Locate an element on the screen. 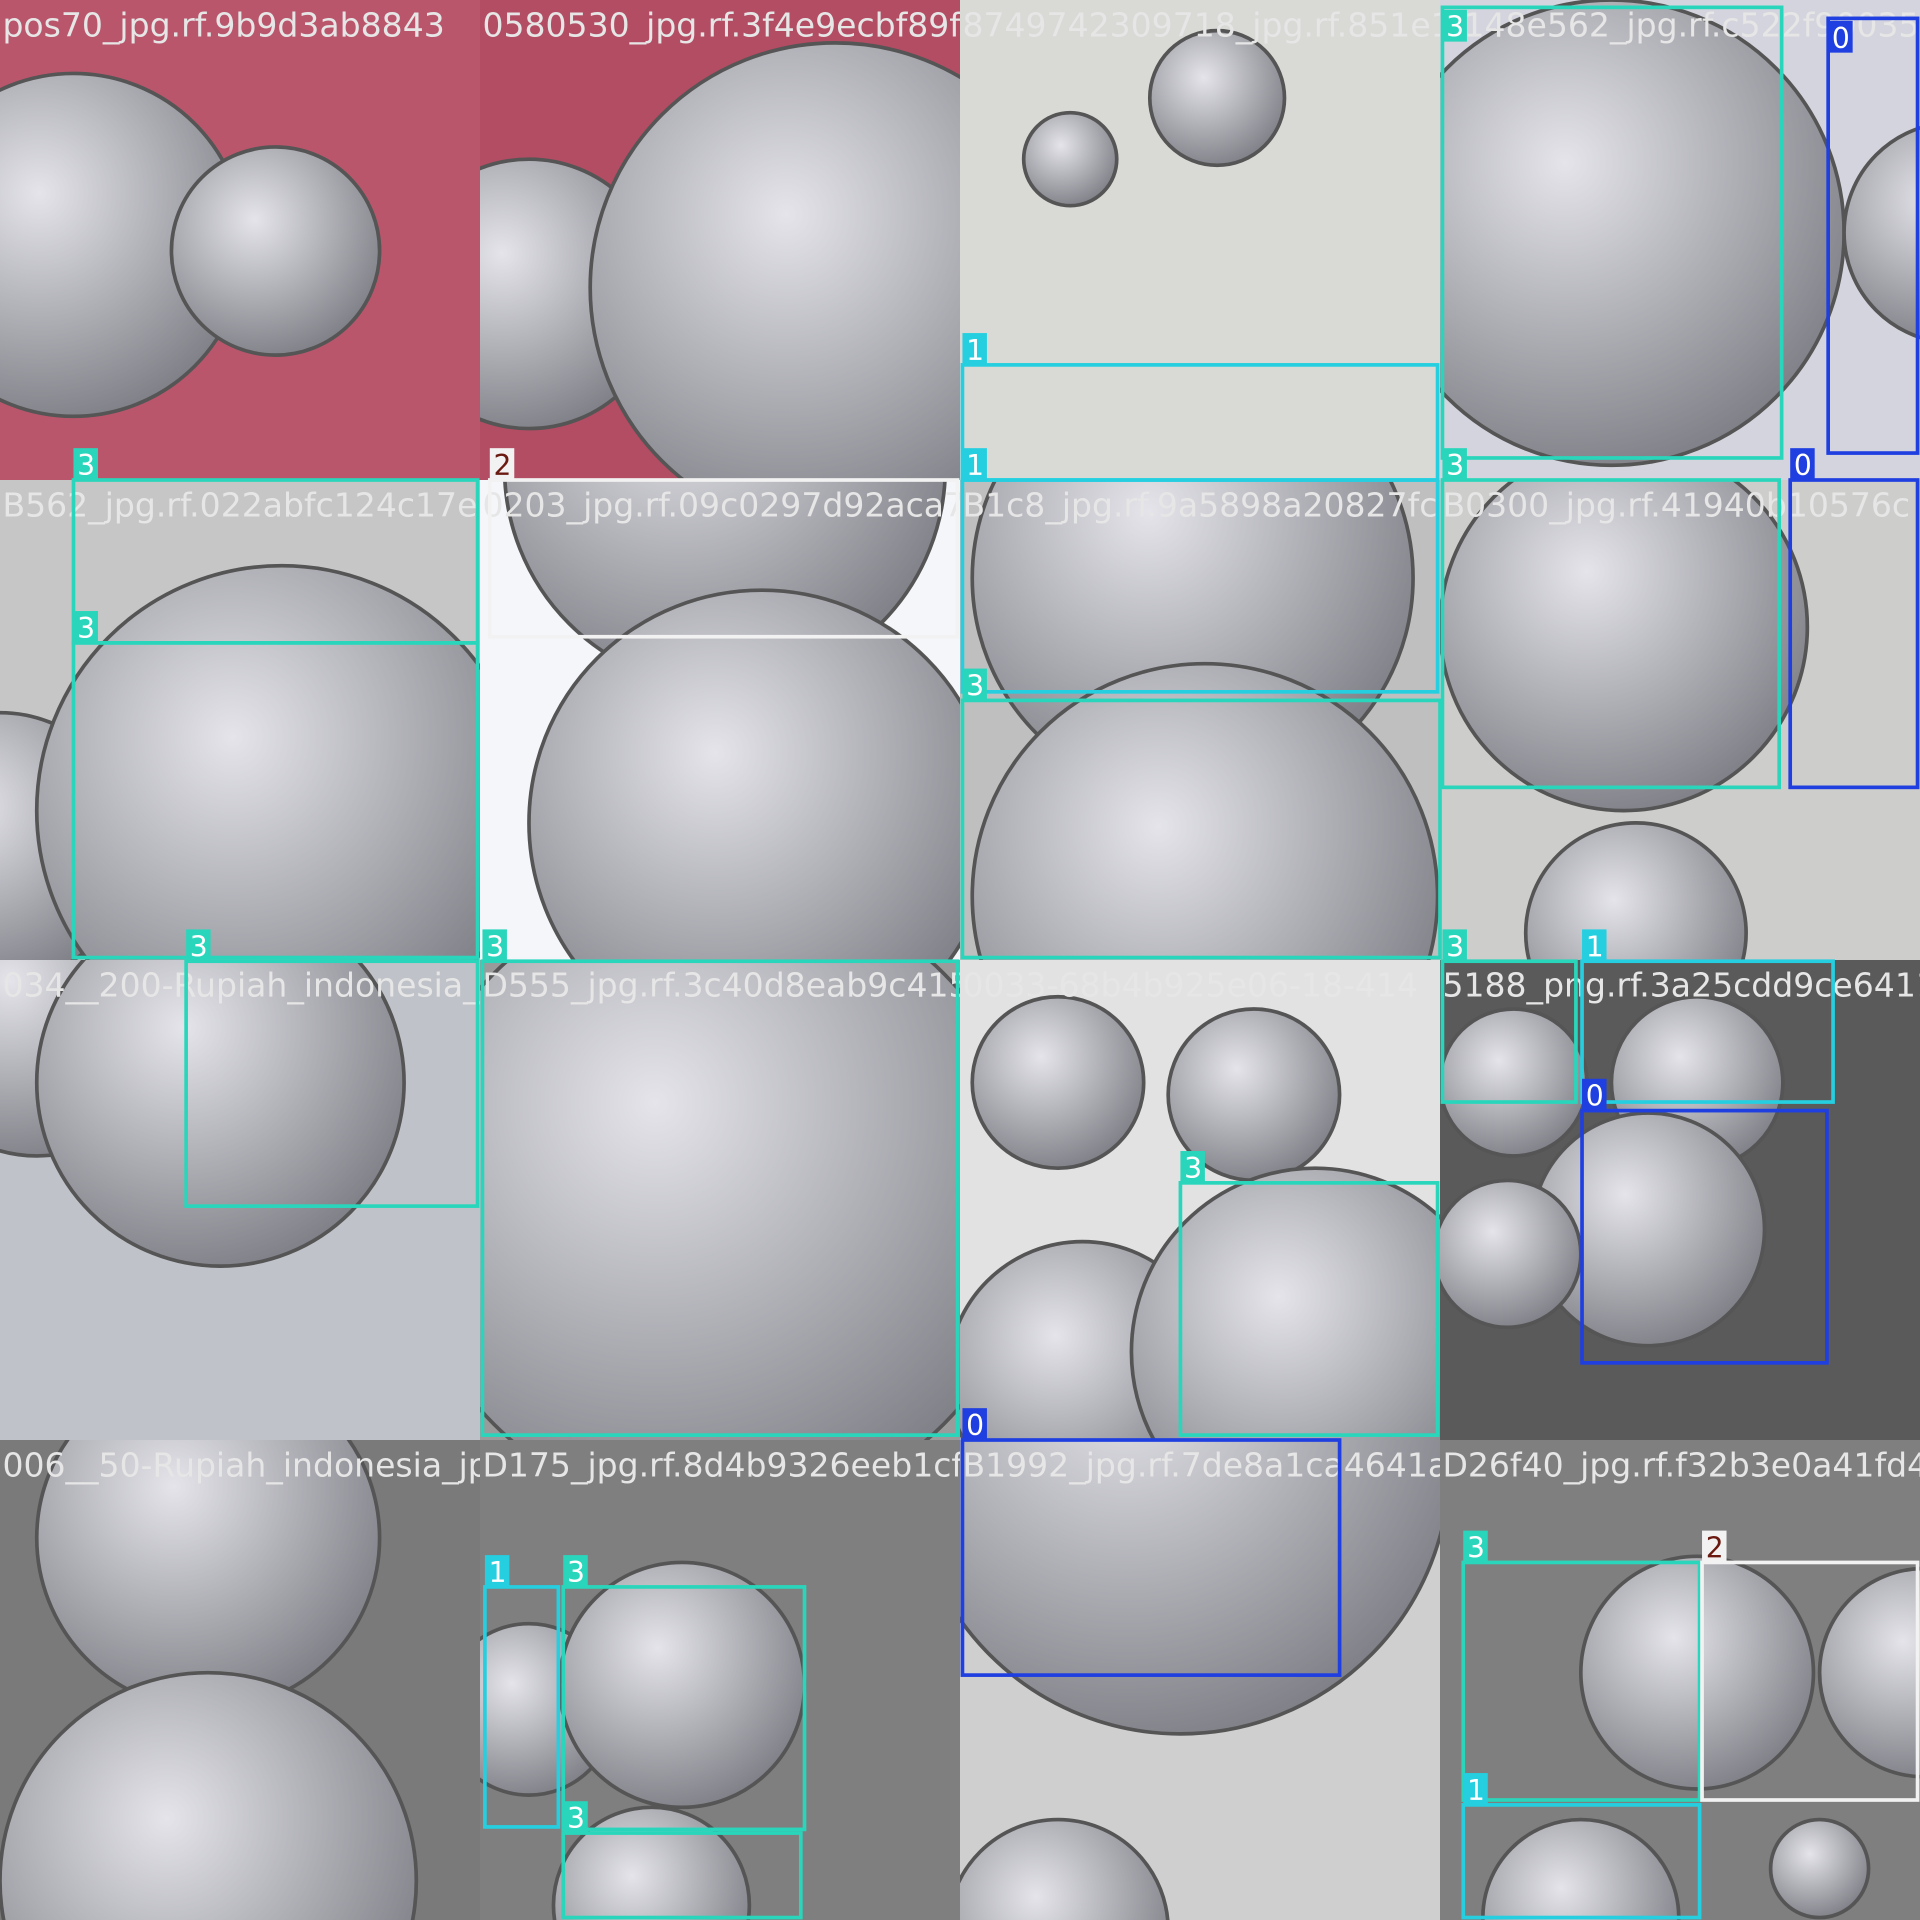 This screenshot has height=1920, width=1920. tile: pos70_jpg.rf.9b9d3ab8843 is located at coordinates (240, 240).